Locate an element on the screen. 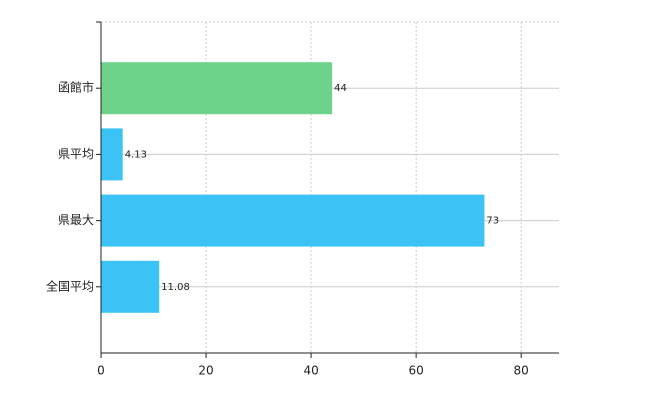 The height and width of the screenshot is (404, 650). y-tick-label: 県平均 is located at coordinates (76, 154).